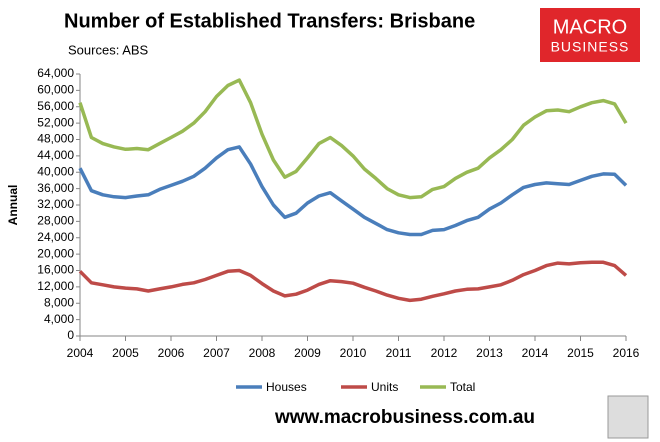  Describe the element at coordinates (55, 204) in the screenshot. I see `y-tick-label: 32,000` at that location.